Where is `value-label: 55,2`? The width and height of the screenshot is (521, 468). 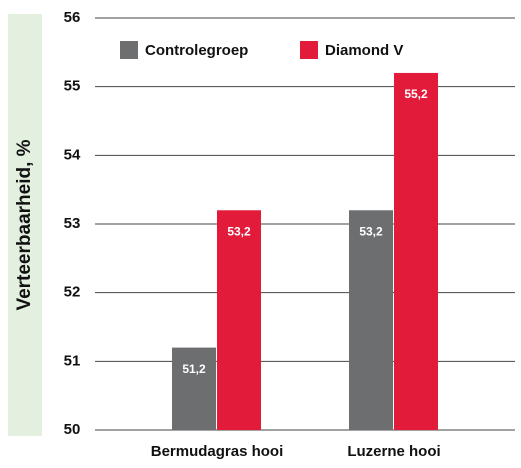 value-label: 55,2 is located at coordinates (416, 94).